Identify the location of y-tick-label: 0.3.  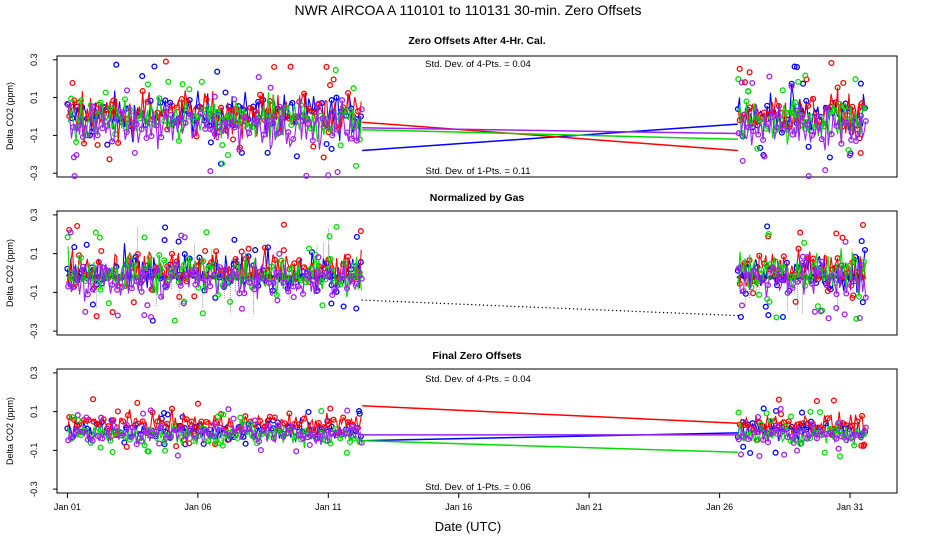
(34, 373).